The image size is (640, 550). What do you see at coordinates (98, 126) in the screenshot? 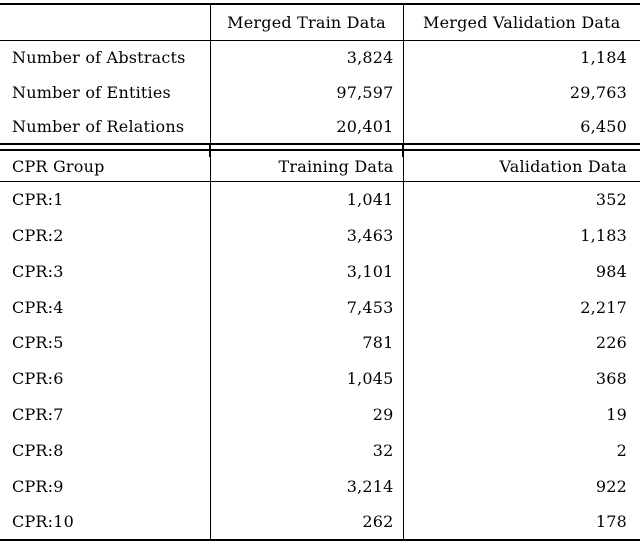
I see `row-label: Number of Relations` at bounding box center [98, 126].